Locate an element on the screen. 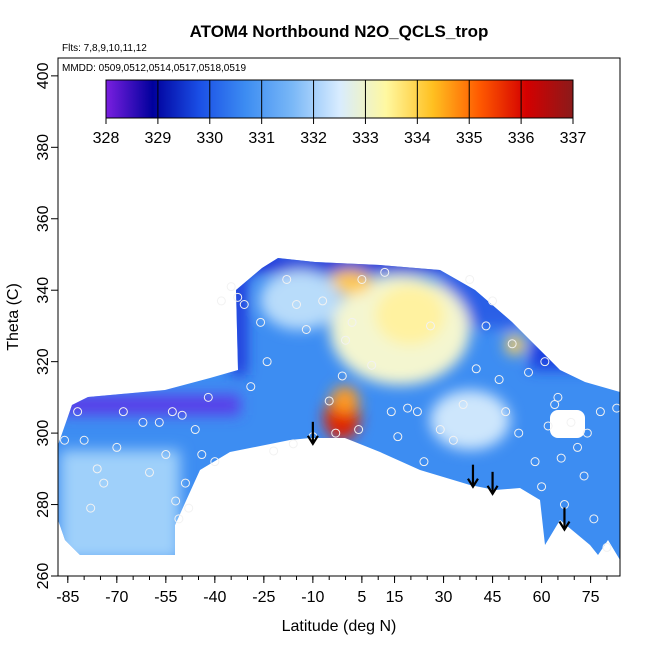 The width and height of the screenshot is (650, 650). colorbar: 328 329 330 331 332 333 334 335 336 337 is located at coordinates (340, 113).